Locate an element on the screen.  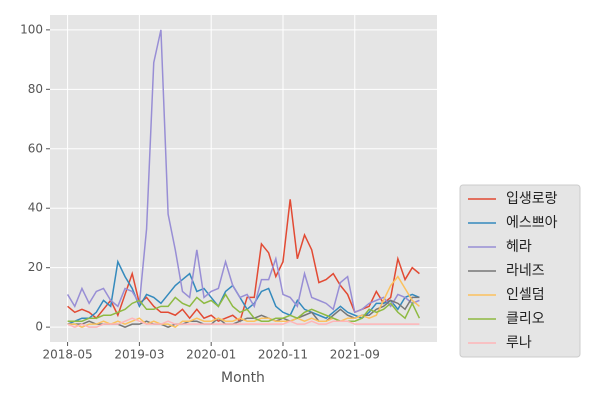
y-tick-label: 20 is located at coordinates (35, 267).